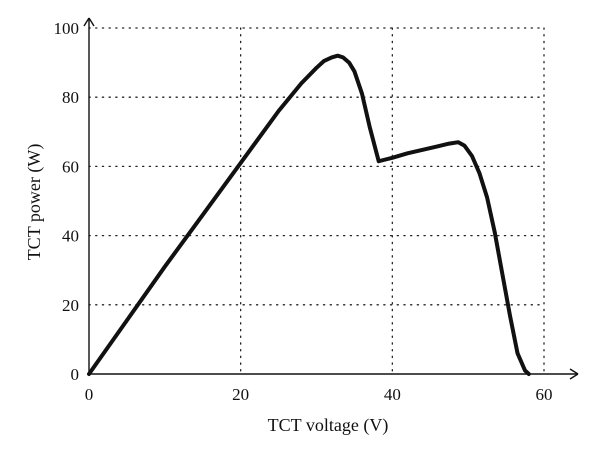 The height and width of the screenshot is (456, 600). Describe the element at coordinates (70, 97) in the screenshot. I see `y-tick-label: 80` at that location.